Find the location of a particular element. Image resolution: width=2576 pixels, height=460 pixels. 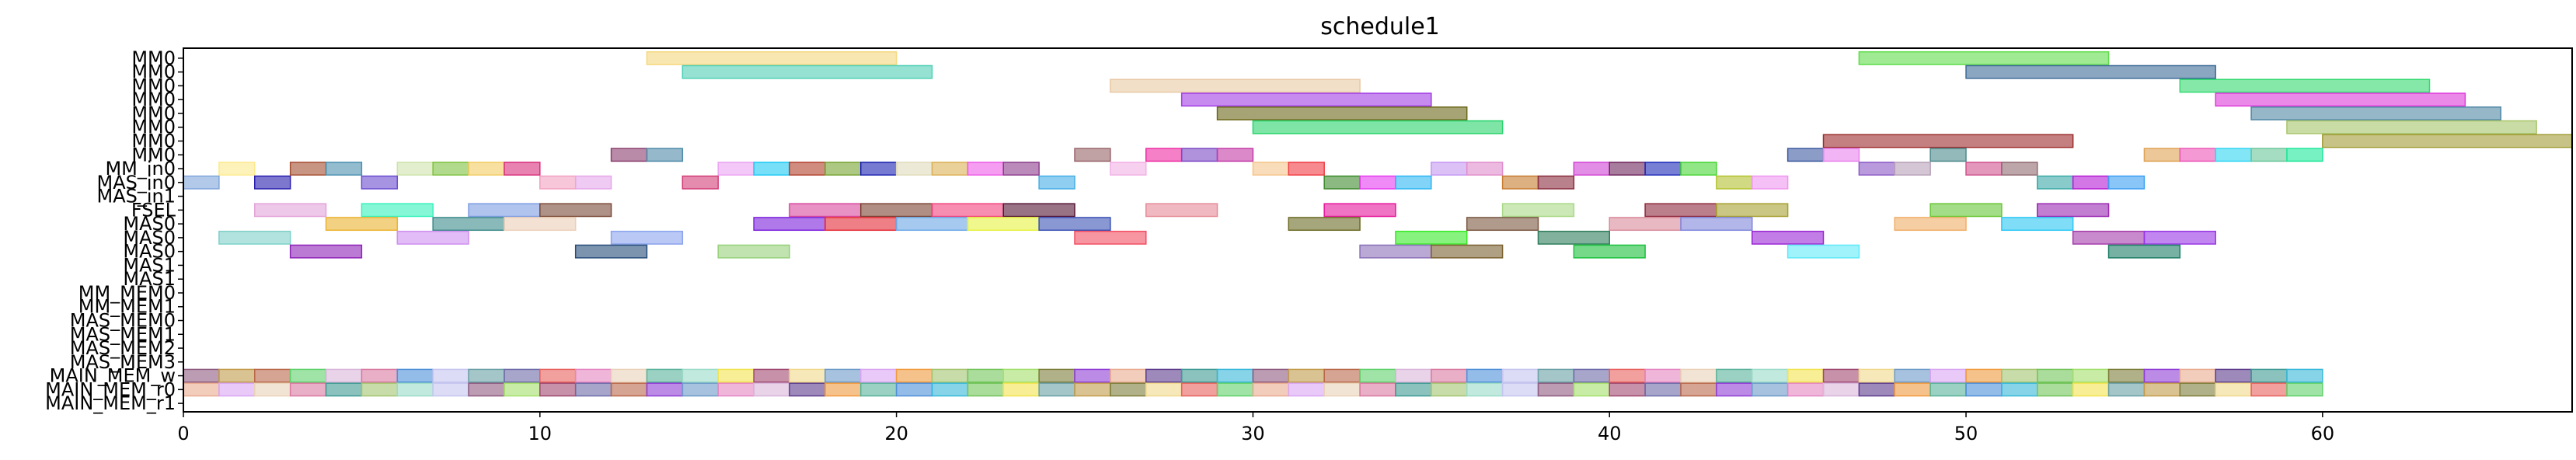

y-tick-label-17: MM_MEM0 is located at coordinates (127, 293).